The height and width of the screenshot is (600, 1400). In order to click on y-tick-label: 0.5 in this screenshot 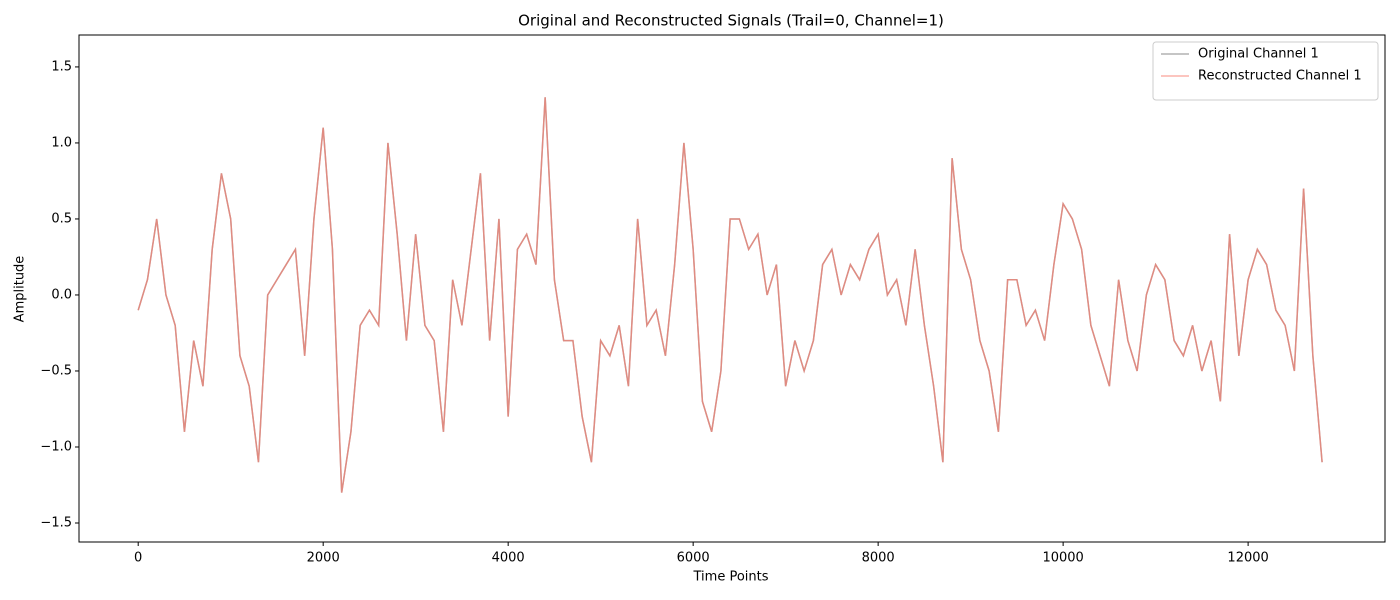, I will do `click(61, 218)`.